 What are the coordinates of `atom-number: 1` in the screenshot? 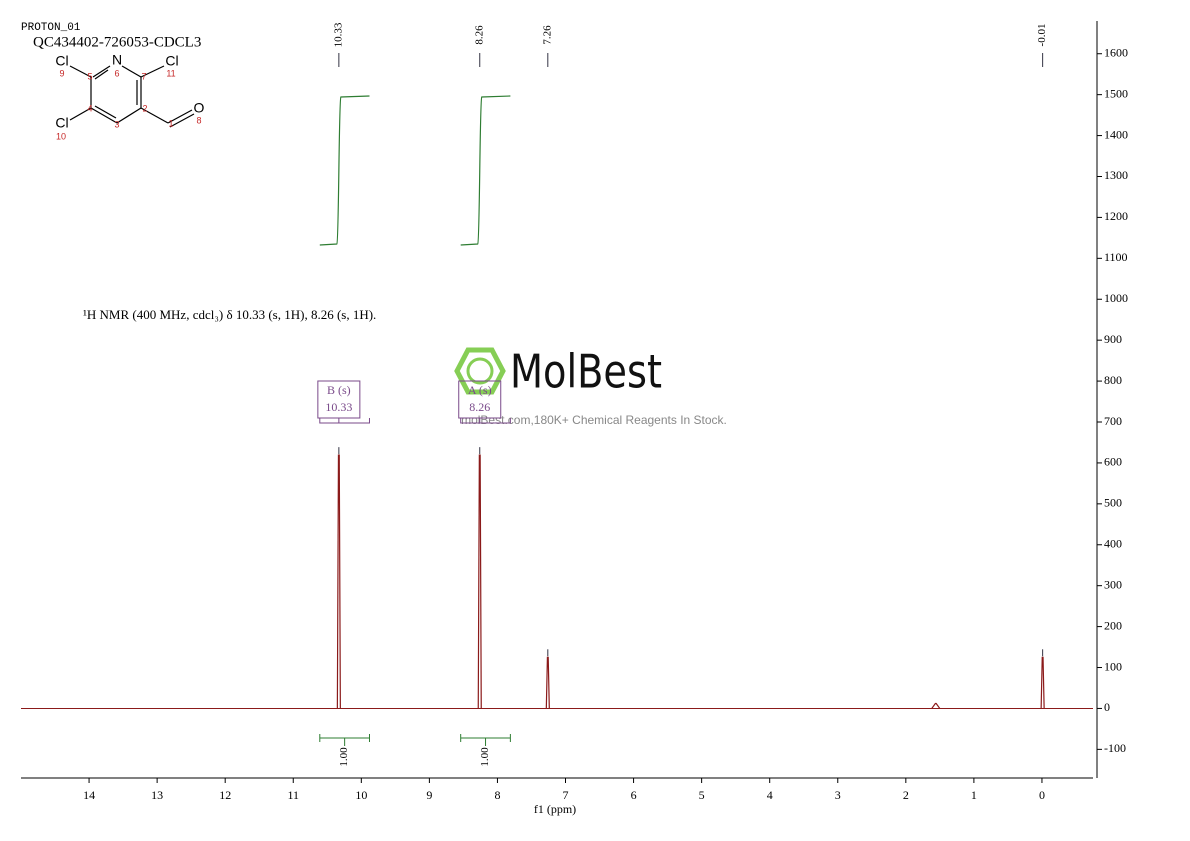 It's located at (170, 123).